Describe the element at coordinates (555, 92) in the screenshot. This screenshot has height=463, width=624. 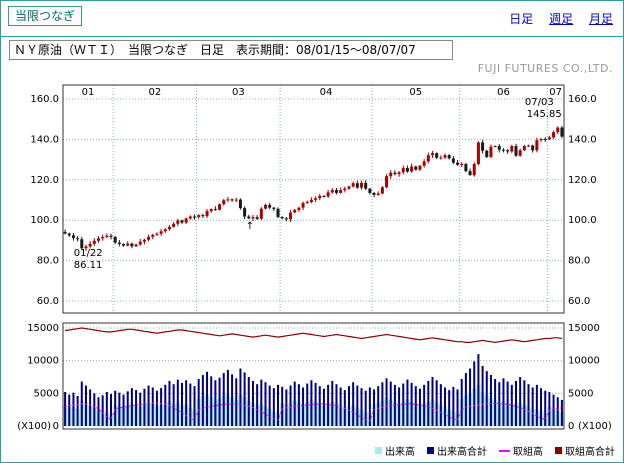
I see `svg-text: 07` at that location.